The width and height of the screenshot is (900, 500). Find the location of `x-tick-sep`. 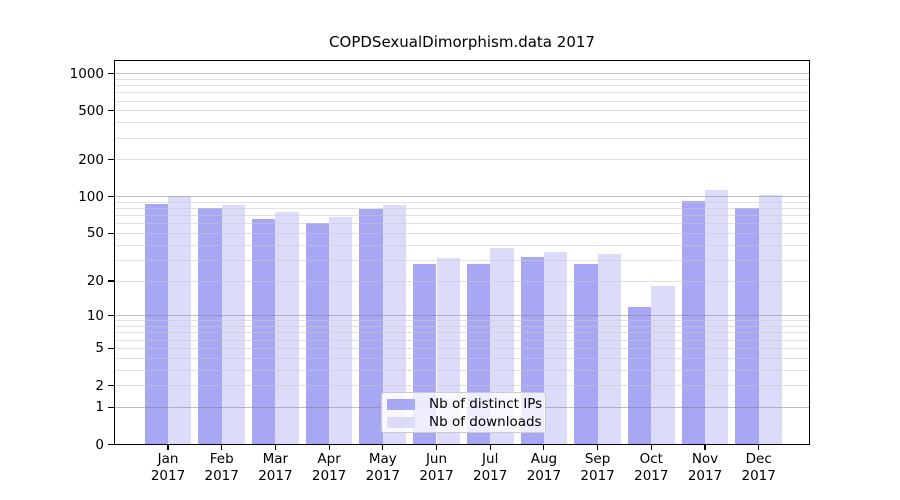

x-tick-sep is located at coordinates (598, 447).